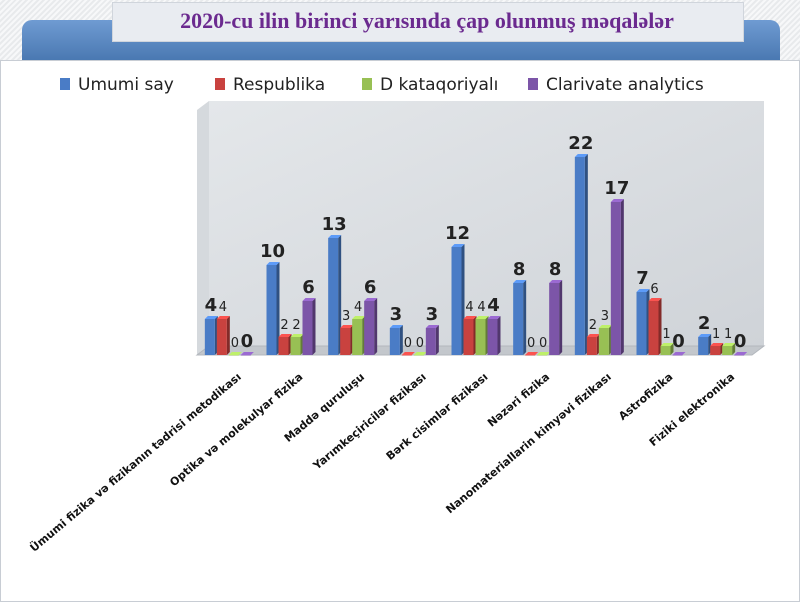 Image resolution: width=800 pixels, height=602 pixels. Describe the element at coordinates (457, 233) in the screenshot. I see `data-label: 12` at that location.